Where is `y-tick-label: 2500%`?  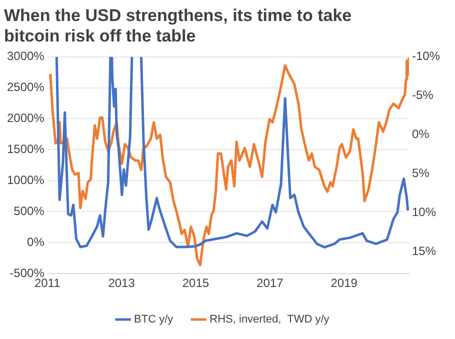 y-tick-label: 2500% is located at coordinates (25, 87).